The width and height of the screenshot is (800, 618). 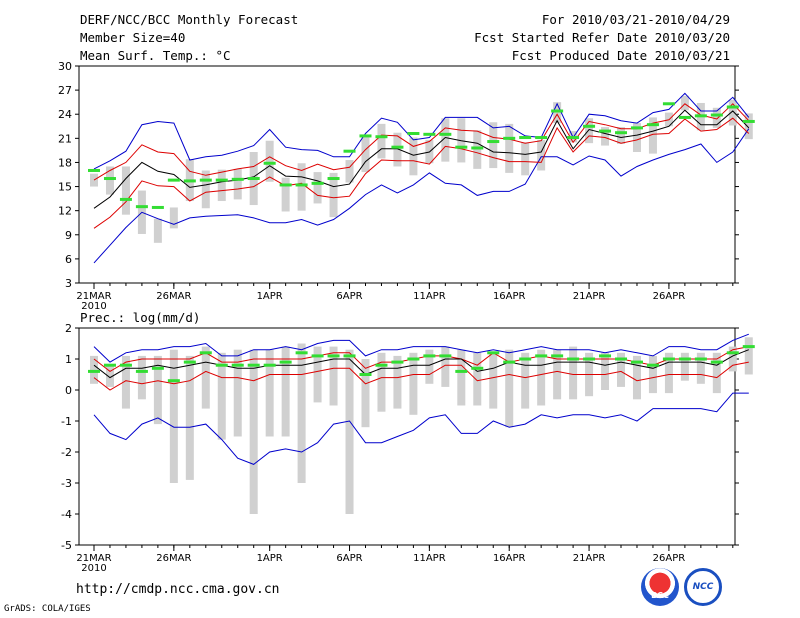 I want to click on x-tick-label: 21APR, so click(x=589, y=296).